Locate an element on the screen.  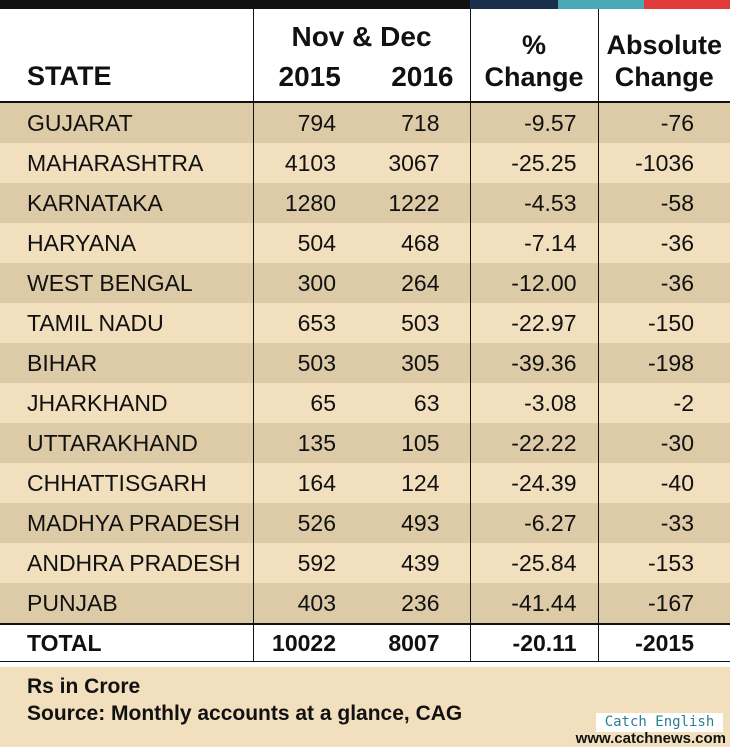
value-2016-cell: 305 is located at coordinates (415, 363).